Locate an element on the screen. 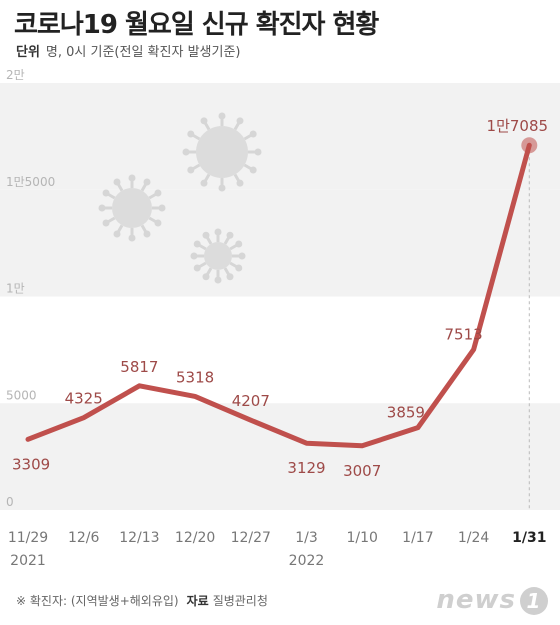  x-tick-label: 1/10 is located at coordinates (361, 538).